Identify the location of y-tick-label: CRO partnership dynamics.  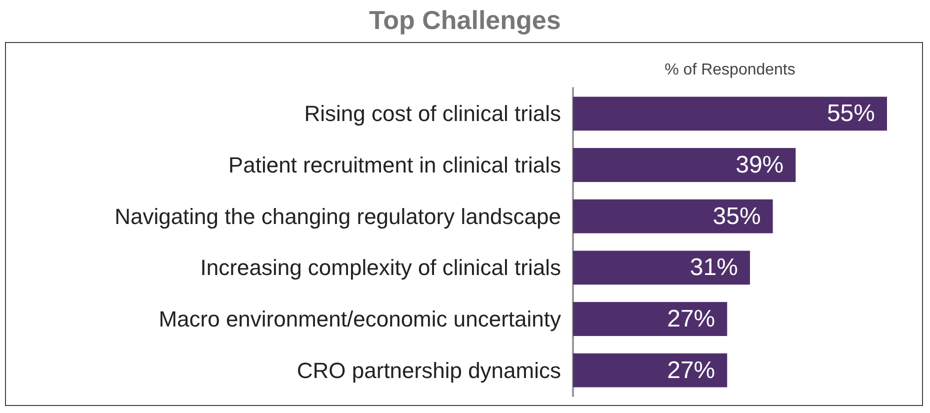
(428, 370).